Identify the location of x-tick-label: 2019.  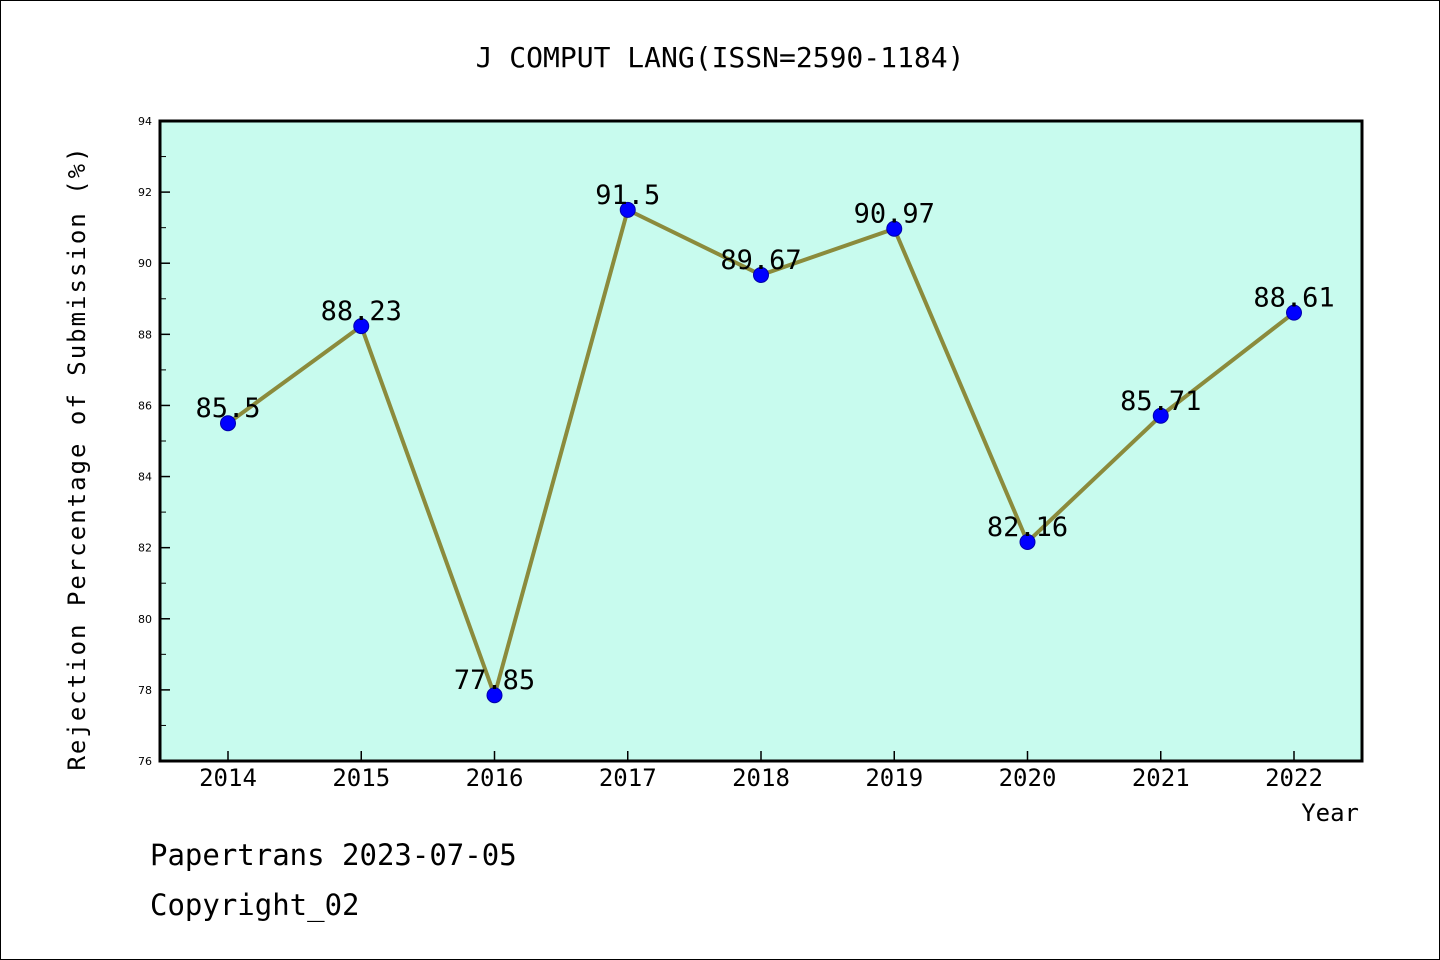
(894, 778).